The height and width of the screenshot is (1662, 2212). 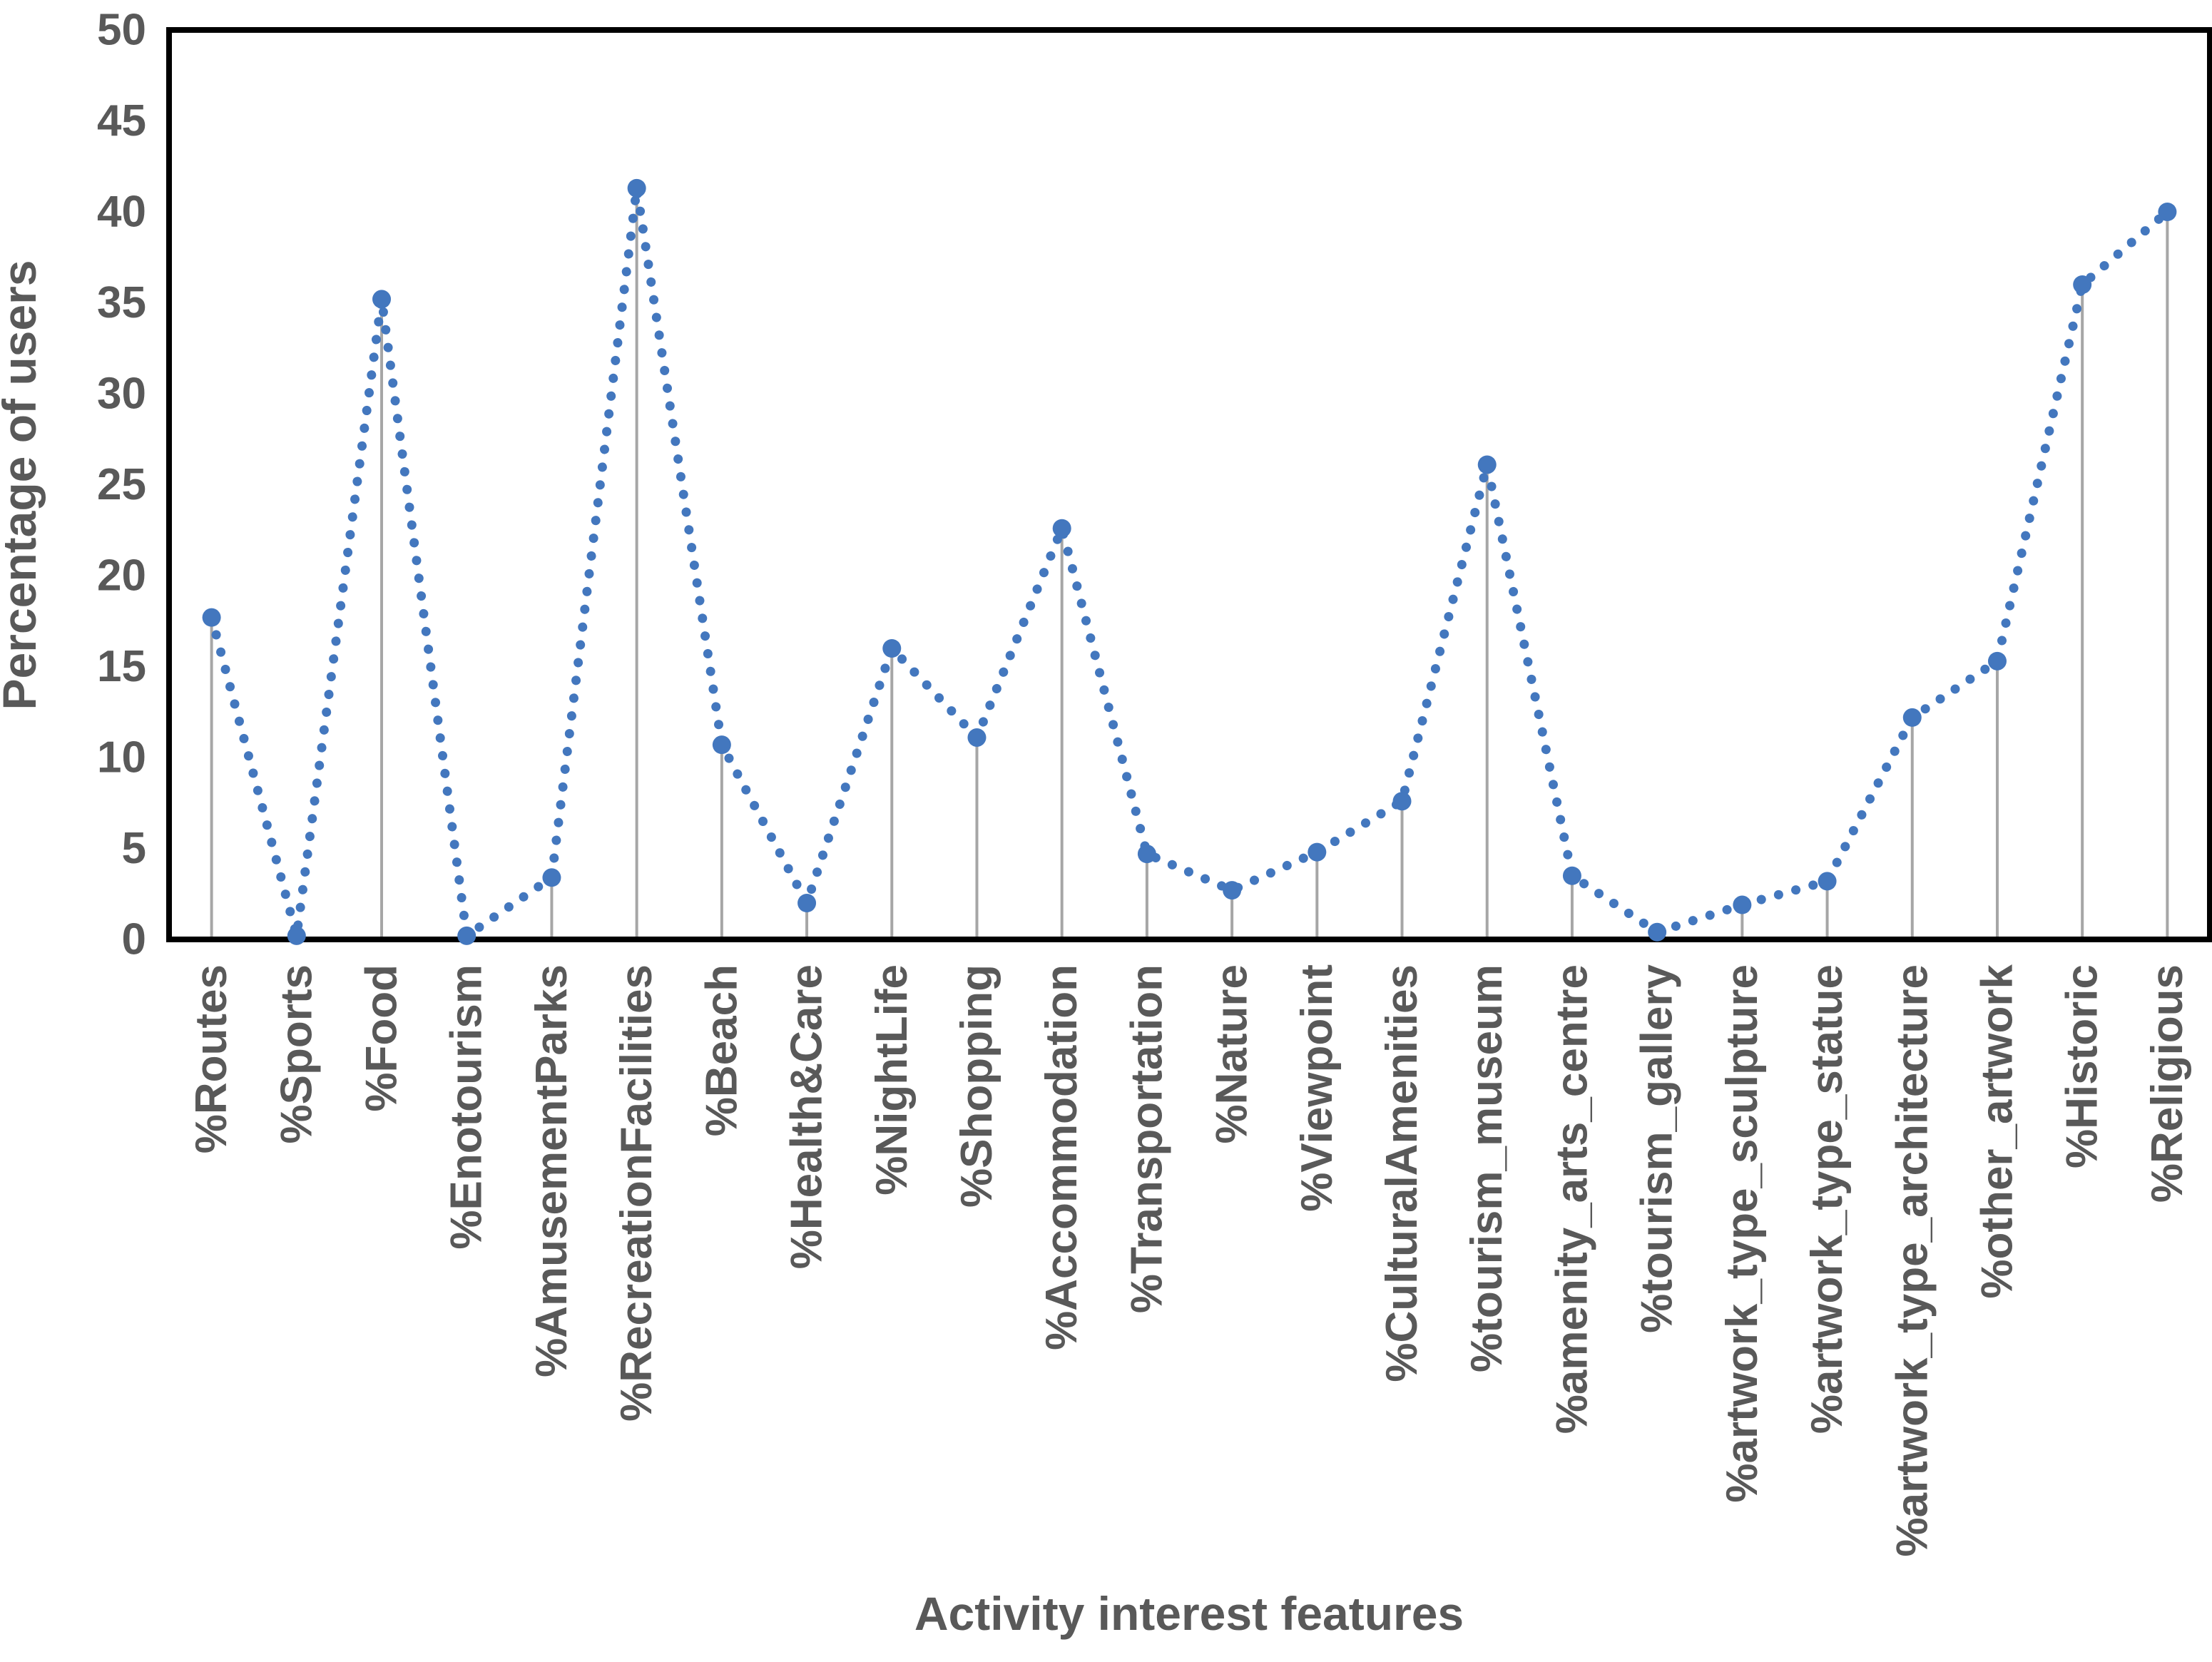 I want to click on y-tick-label: 35, so click(x=121, y=303).